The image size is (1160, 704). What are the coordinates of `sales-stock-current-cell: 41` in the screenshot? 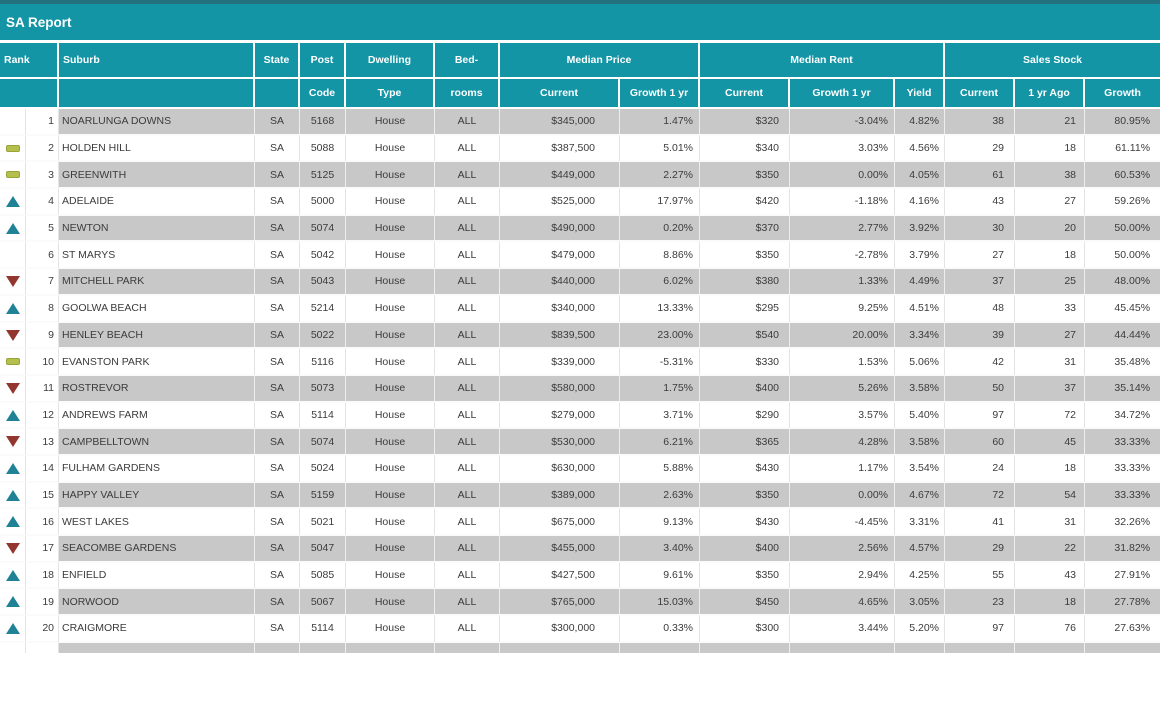 It's located at (980, 522).